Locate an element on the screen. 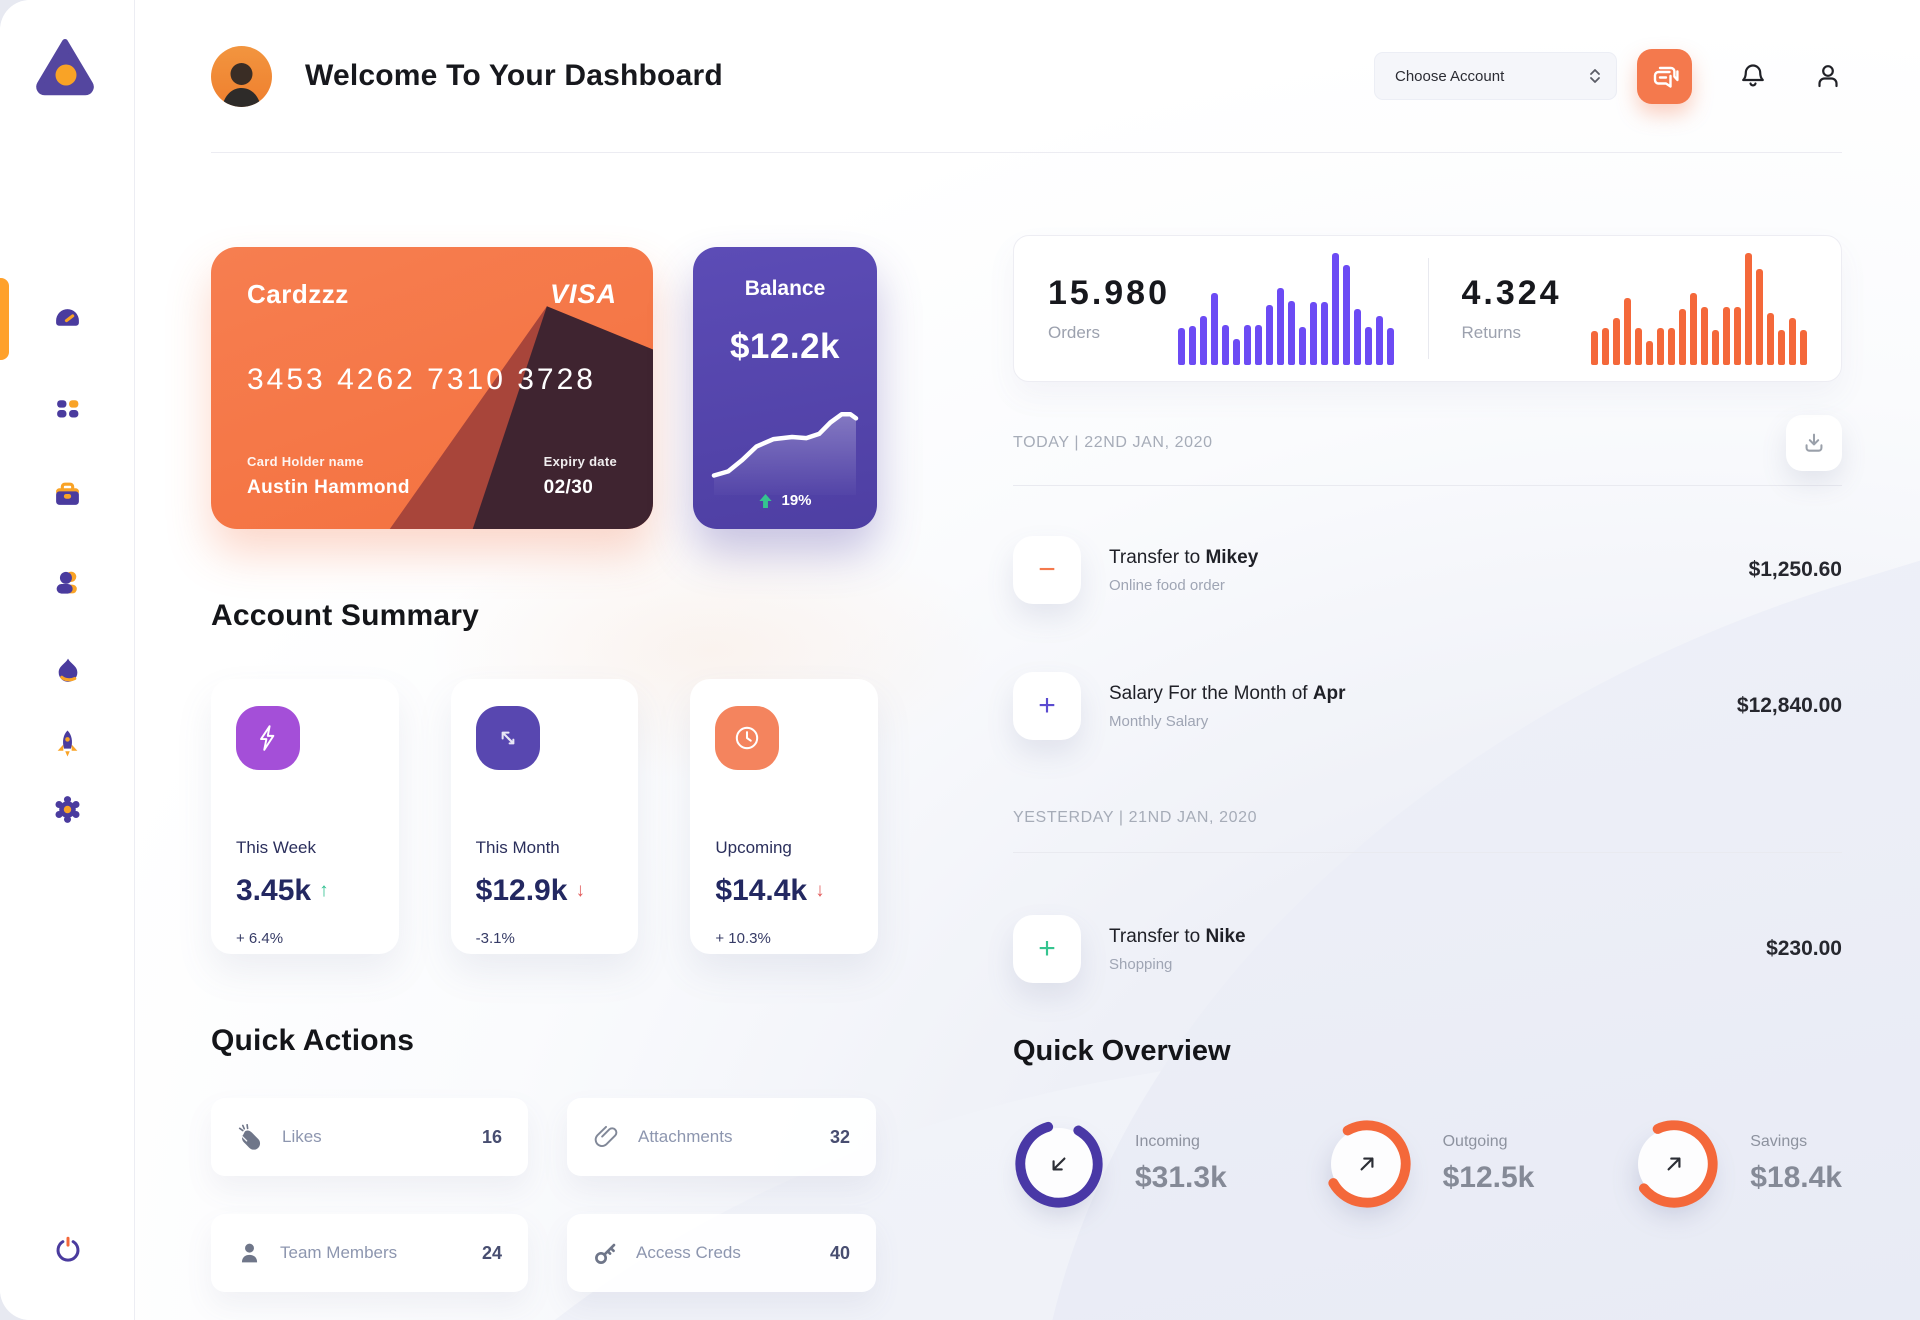 The image size is (1920, 1320). orders-label: Orders is located at coordinates (1074, 332).